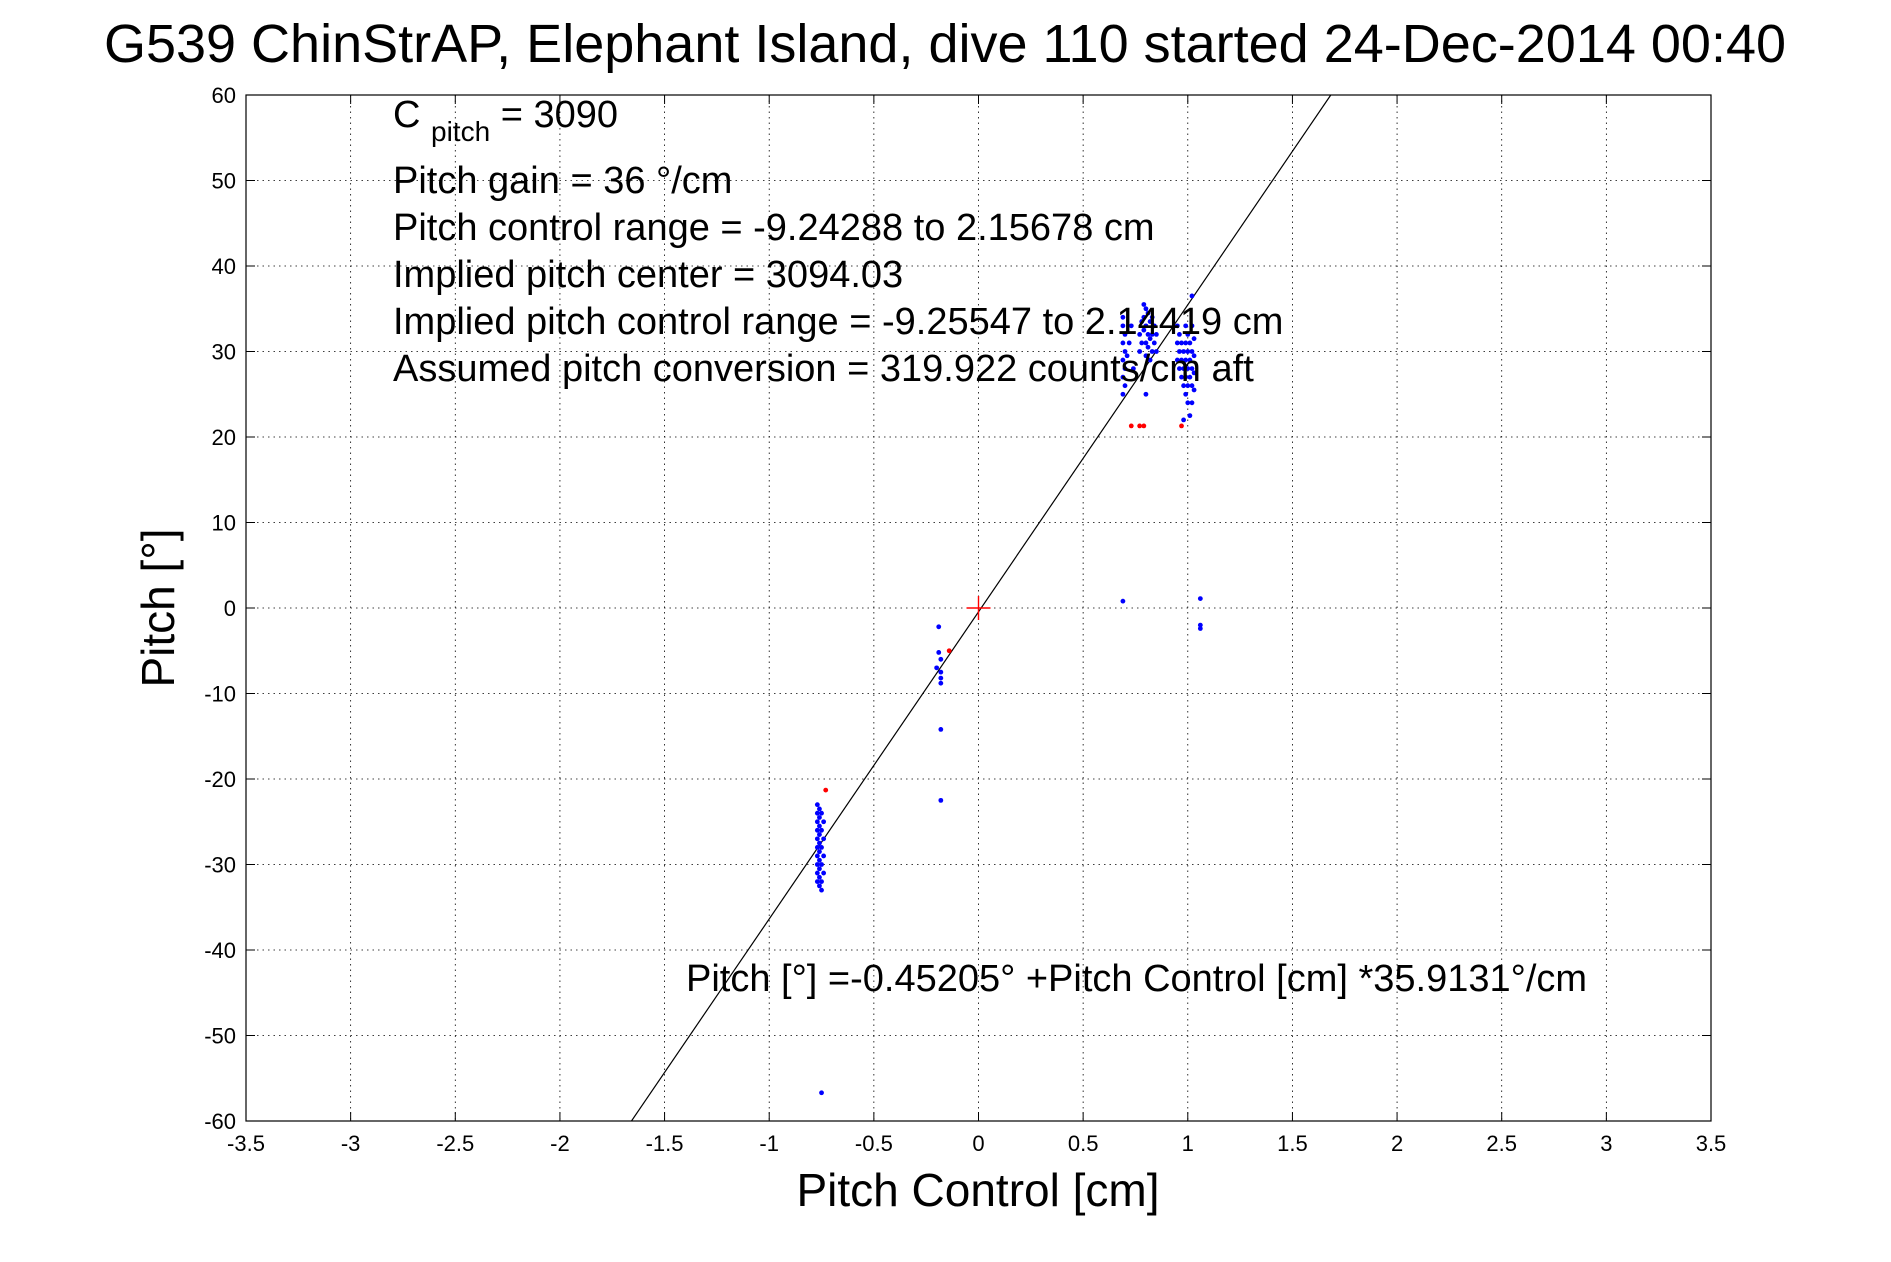 This screenshot has height=1262, width=1891. I want to click on y-tick-label: 0, so click(230, 608).